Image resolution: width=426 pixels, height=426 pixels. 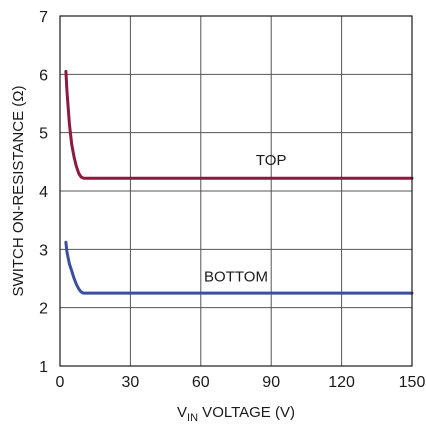 I want to click on x-axis-label-rest: VOLTAGE (V), so click(x=246, y=412).